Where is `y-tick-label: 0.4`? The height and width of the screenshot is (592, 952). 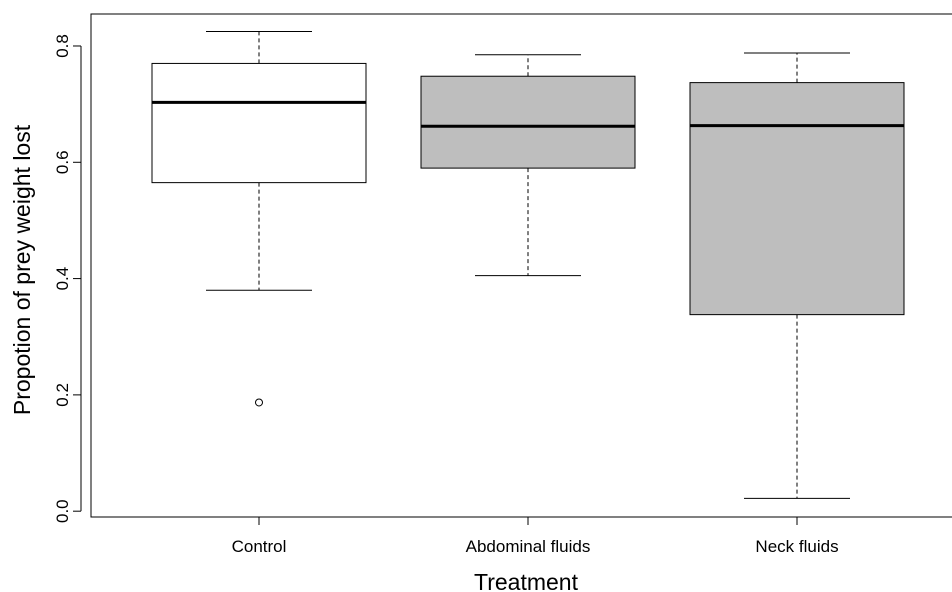 y-tick-label: 0.4 is located at coordinates (62, 279).